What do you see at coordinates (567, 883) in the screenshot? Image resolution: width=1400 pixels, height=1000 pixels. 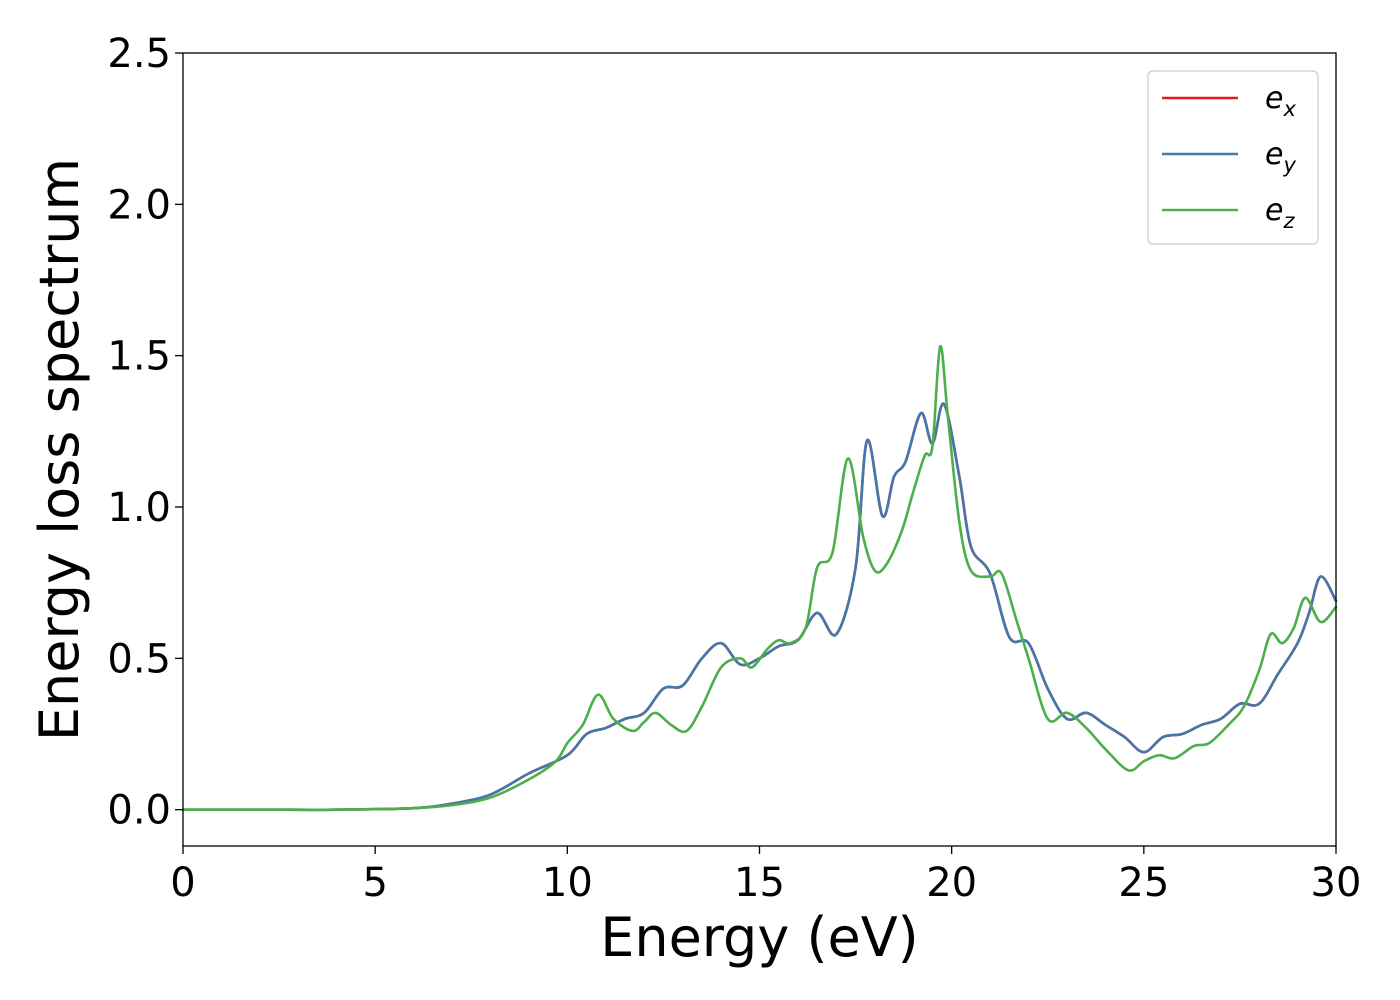 I see `x-tick-label: 10` at bounding box center [567, 883].